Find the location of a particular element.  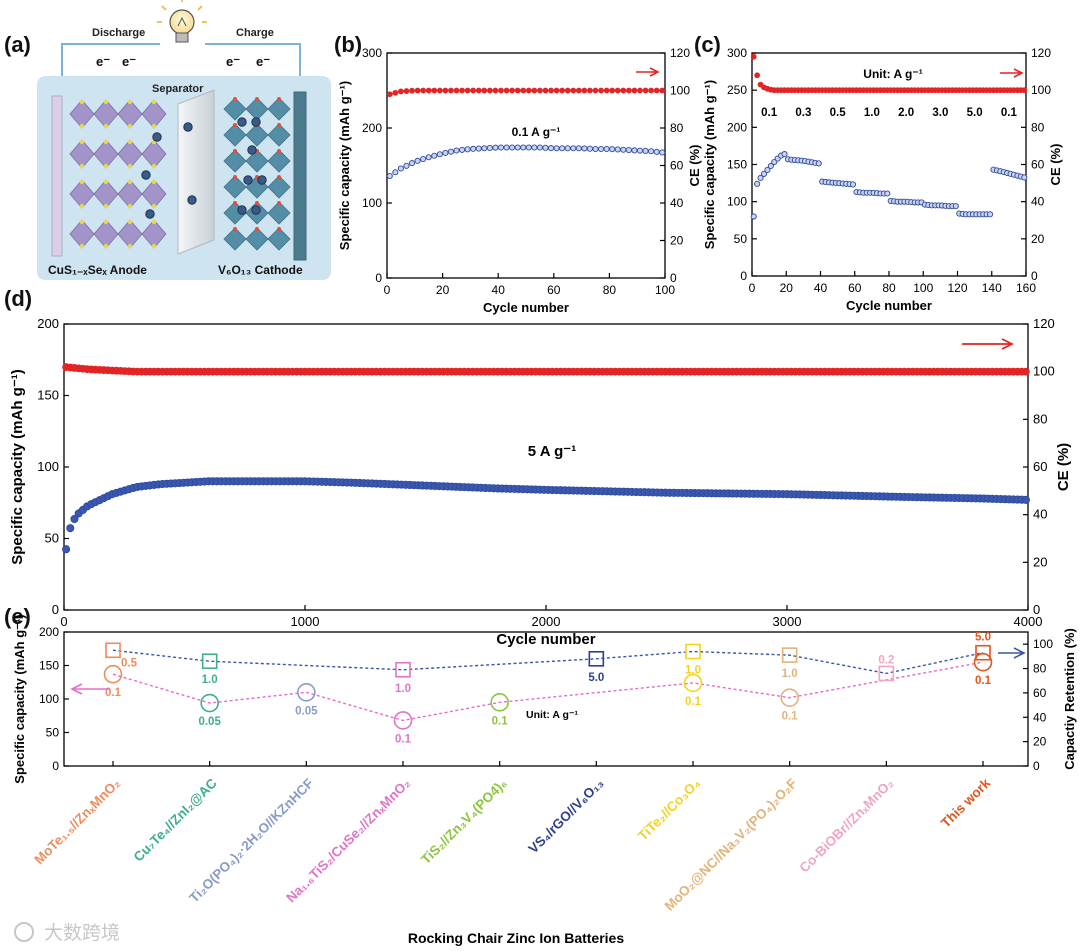

category-label: MoTe₁.₅//ZnₓMnO₂ is located at coordinates (77, 822).